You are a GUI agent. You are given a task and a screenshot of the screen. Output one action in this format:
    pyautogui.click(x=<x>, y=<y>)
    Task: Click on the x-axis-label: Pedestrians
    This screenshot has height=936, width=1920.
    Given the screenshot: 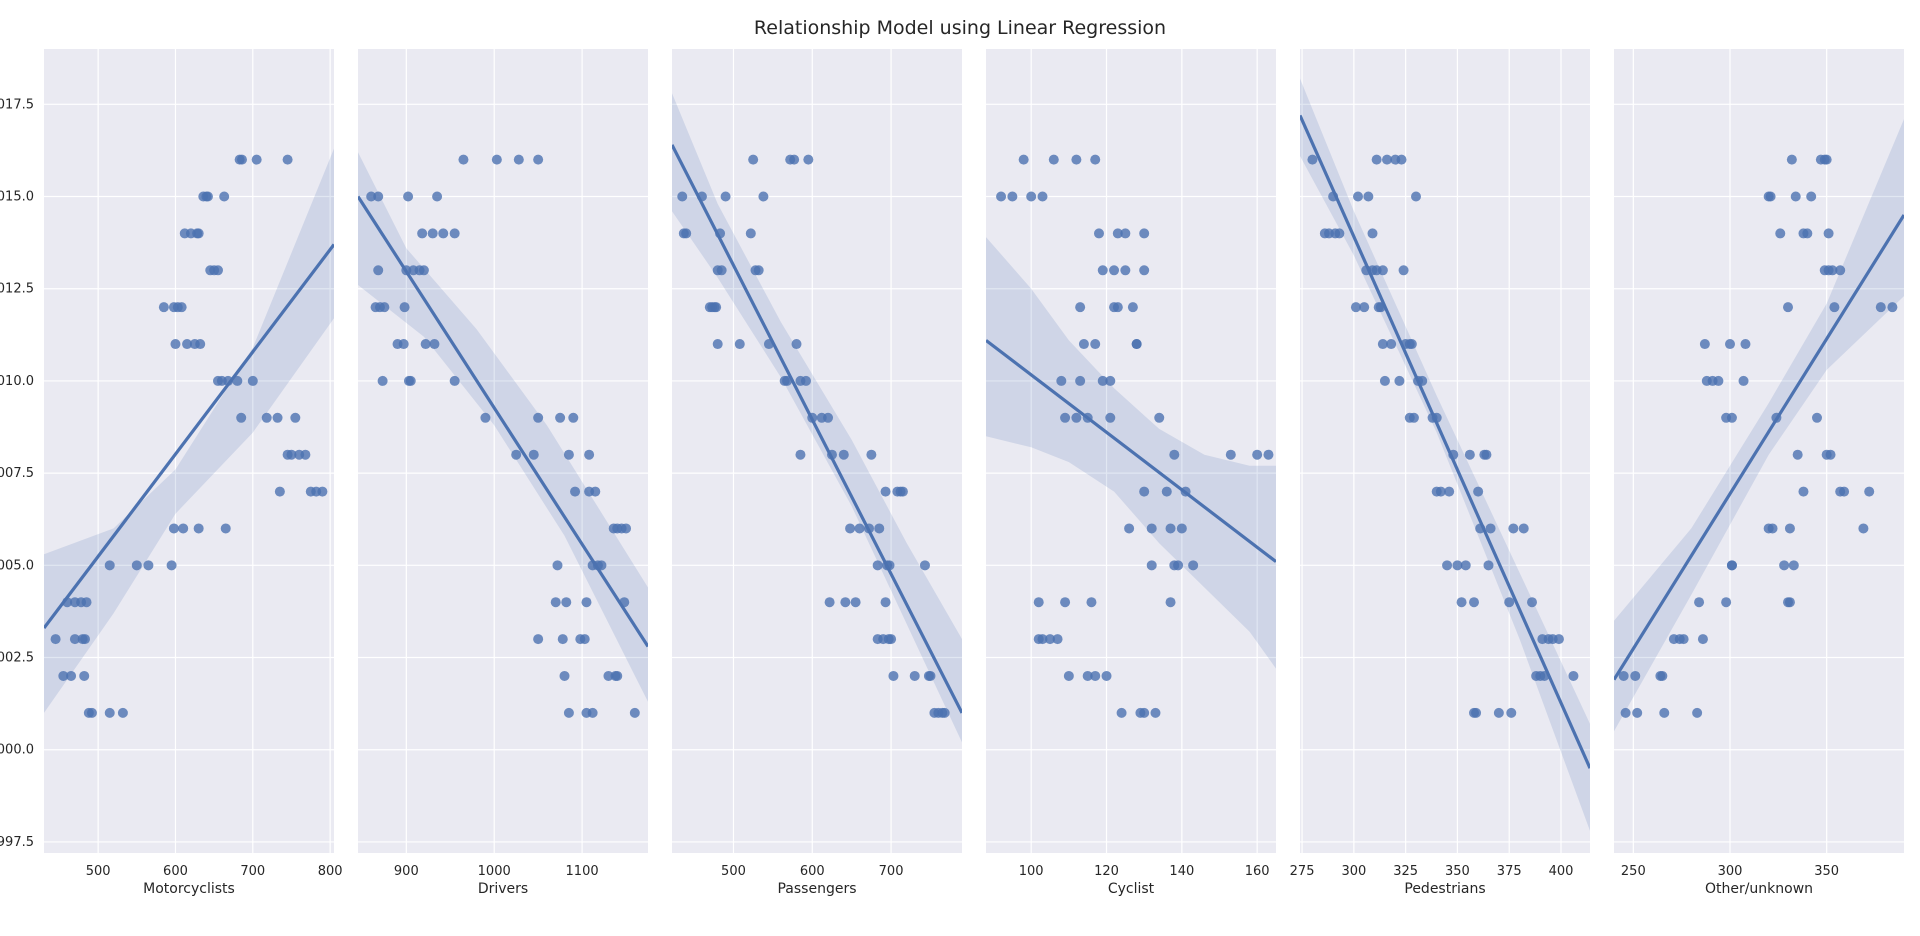 What is the action you would take?
    pyautogui.click(x=1444, y=889)
    